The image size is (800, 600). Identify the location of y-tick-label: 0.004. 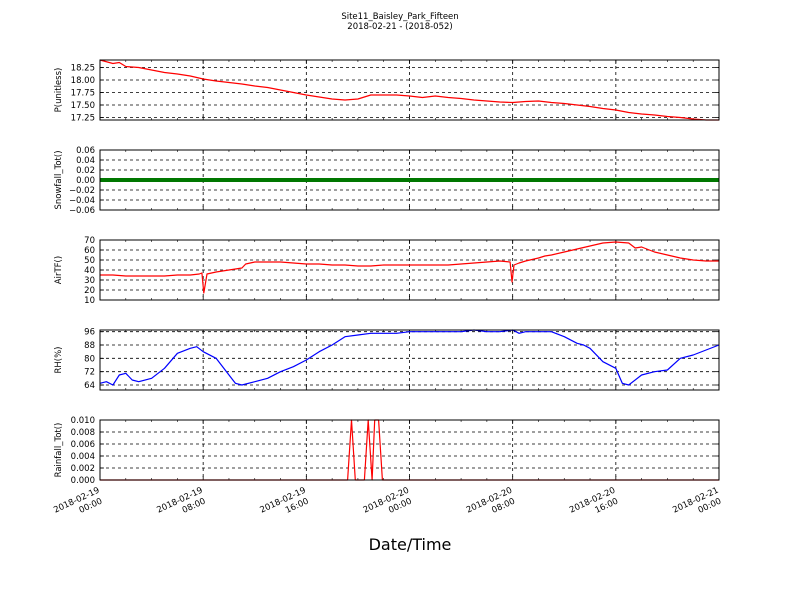
(83, 457).